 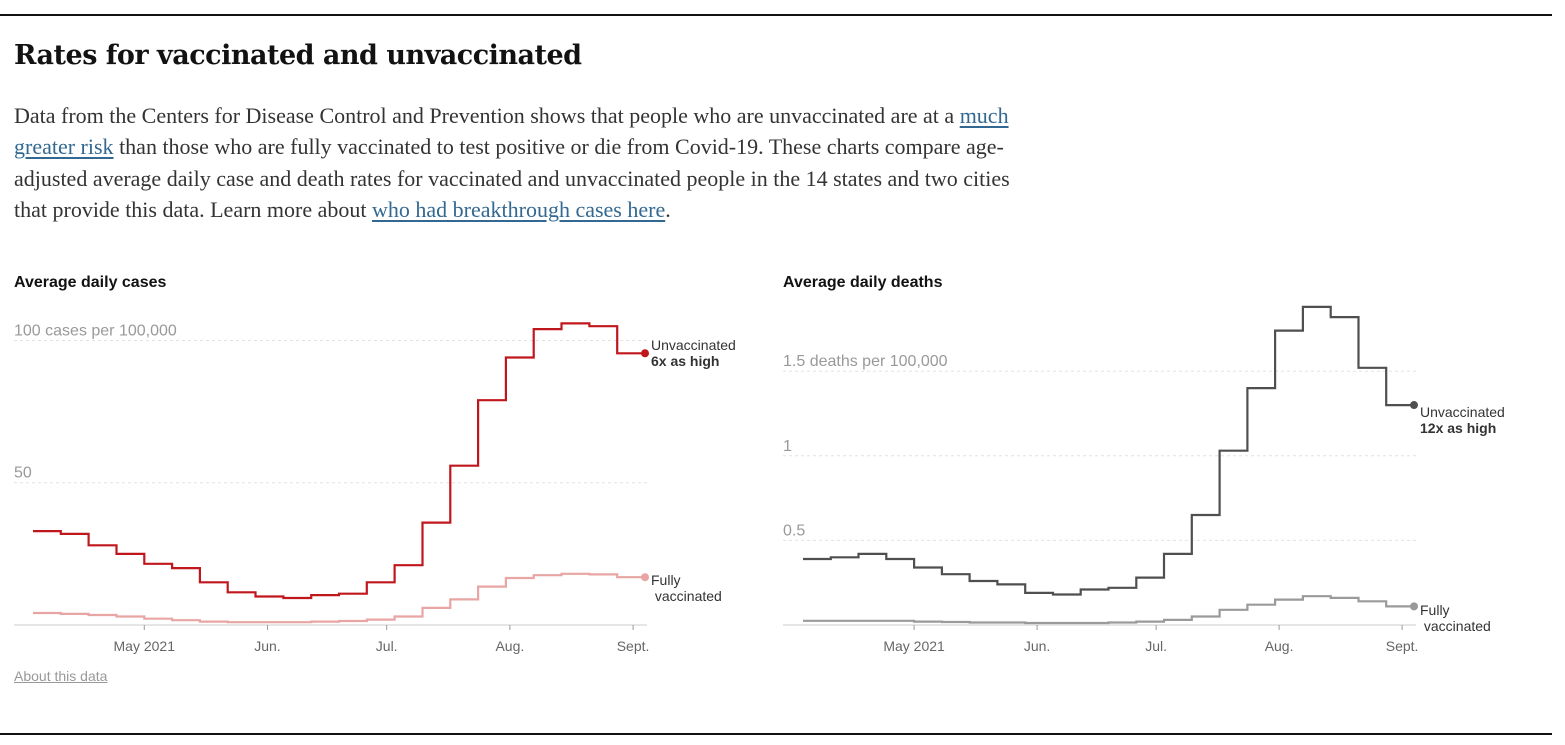 What do you see at coordinates (23, 473) in the screenshot?
I see `cases-y-tick-label: 50` at bounding box center [23, 473].